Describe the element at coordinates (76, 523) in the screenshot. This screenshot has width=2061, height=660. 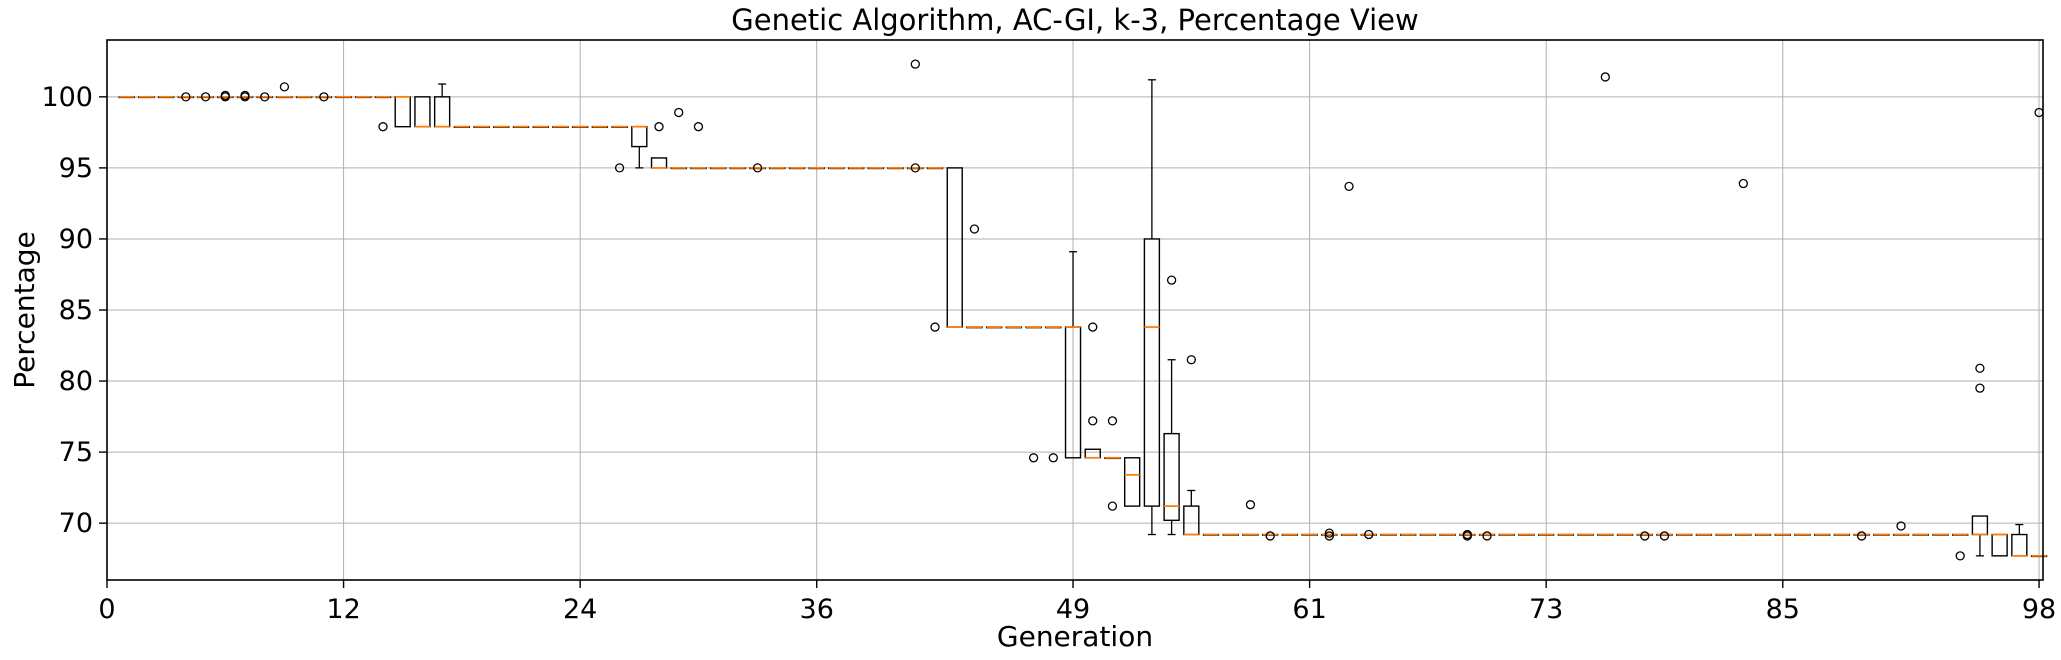
I see `y-tick-label: 70` at that location.